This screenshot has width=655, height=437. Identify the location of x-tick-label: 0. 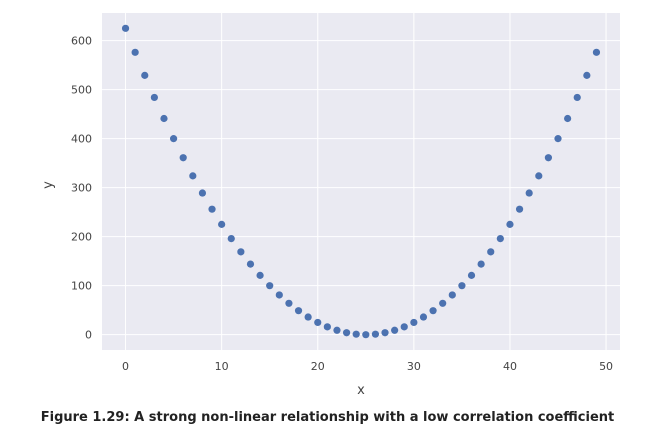
(125, 366).